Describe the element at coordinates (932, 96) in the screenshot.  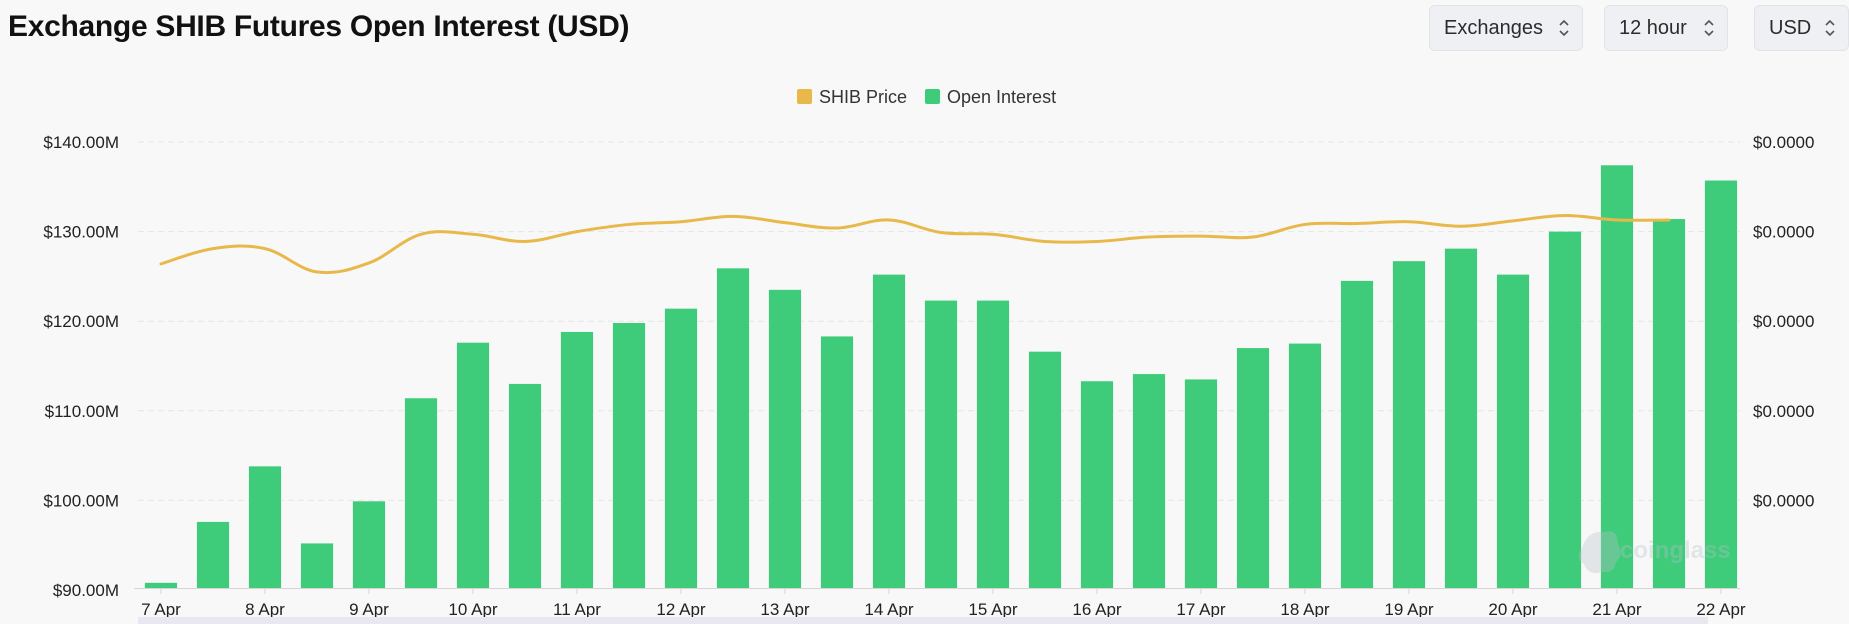
I see `legend-swatch-open-interest` at that location.